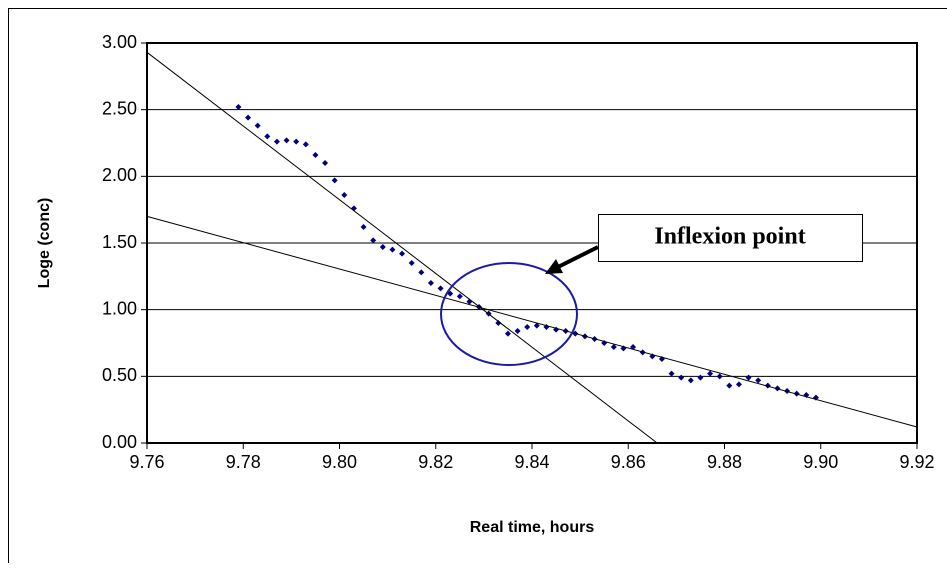 This screenshot has width=947, height=568. What do you see at coordinates (119, 42) in the screenshot?
I see `y-tick-label: 3.00` at bounding box center [119, 42].